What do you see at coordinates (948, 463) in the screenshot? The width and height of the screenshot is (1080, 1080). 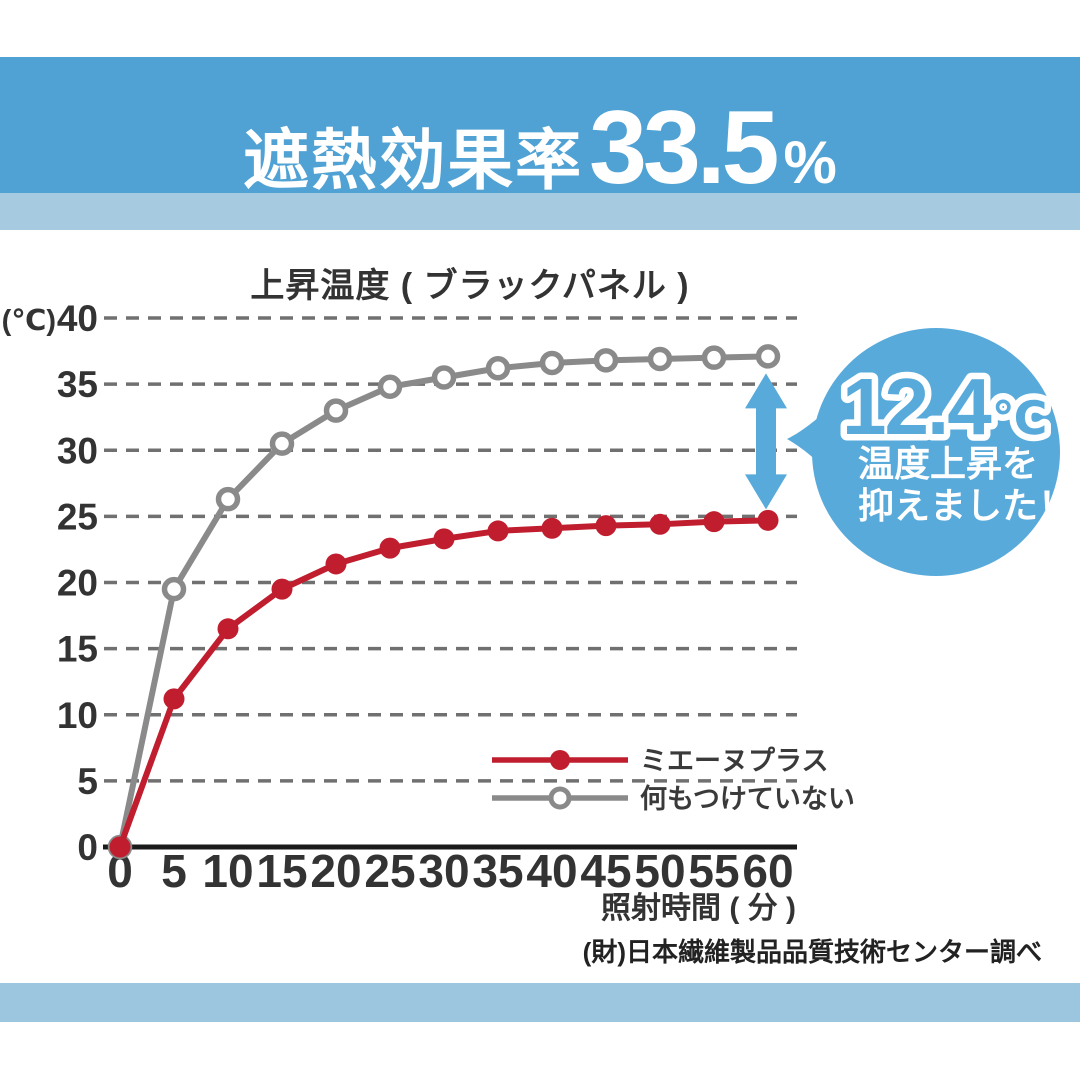 I see `bubble-line1: 温度上昇を` at bounding box center [948, 463].